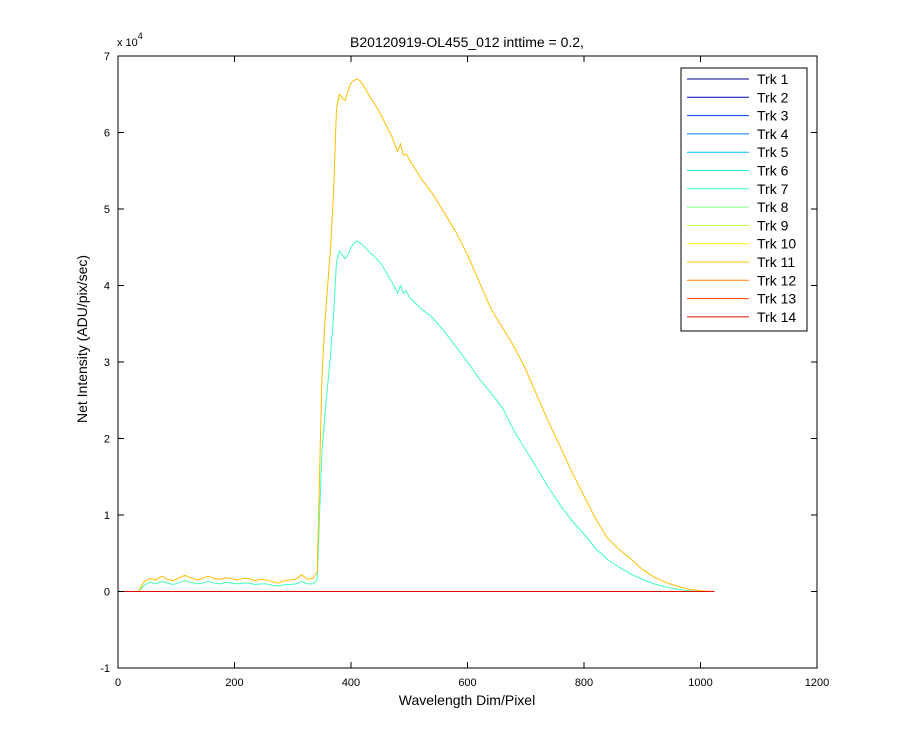  I want to click on legend-label-13: Trk 13, so click(776, 299).